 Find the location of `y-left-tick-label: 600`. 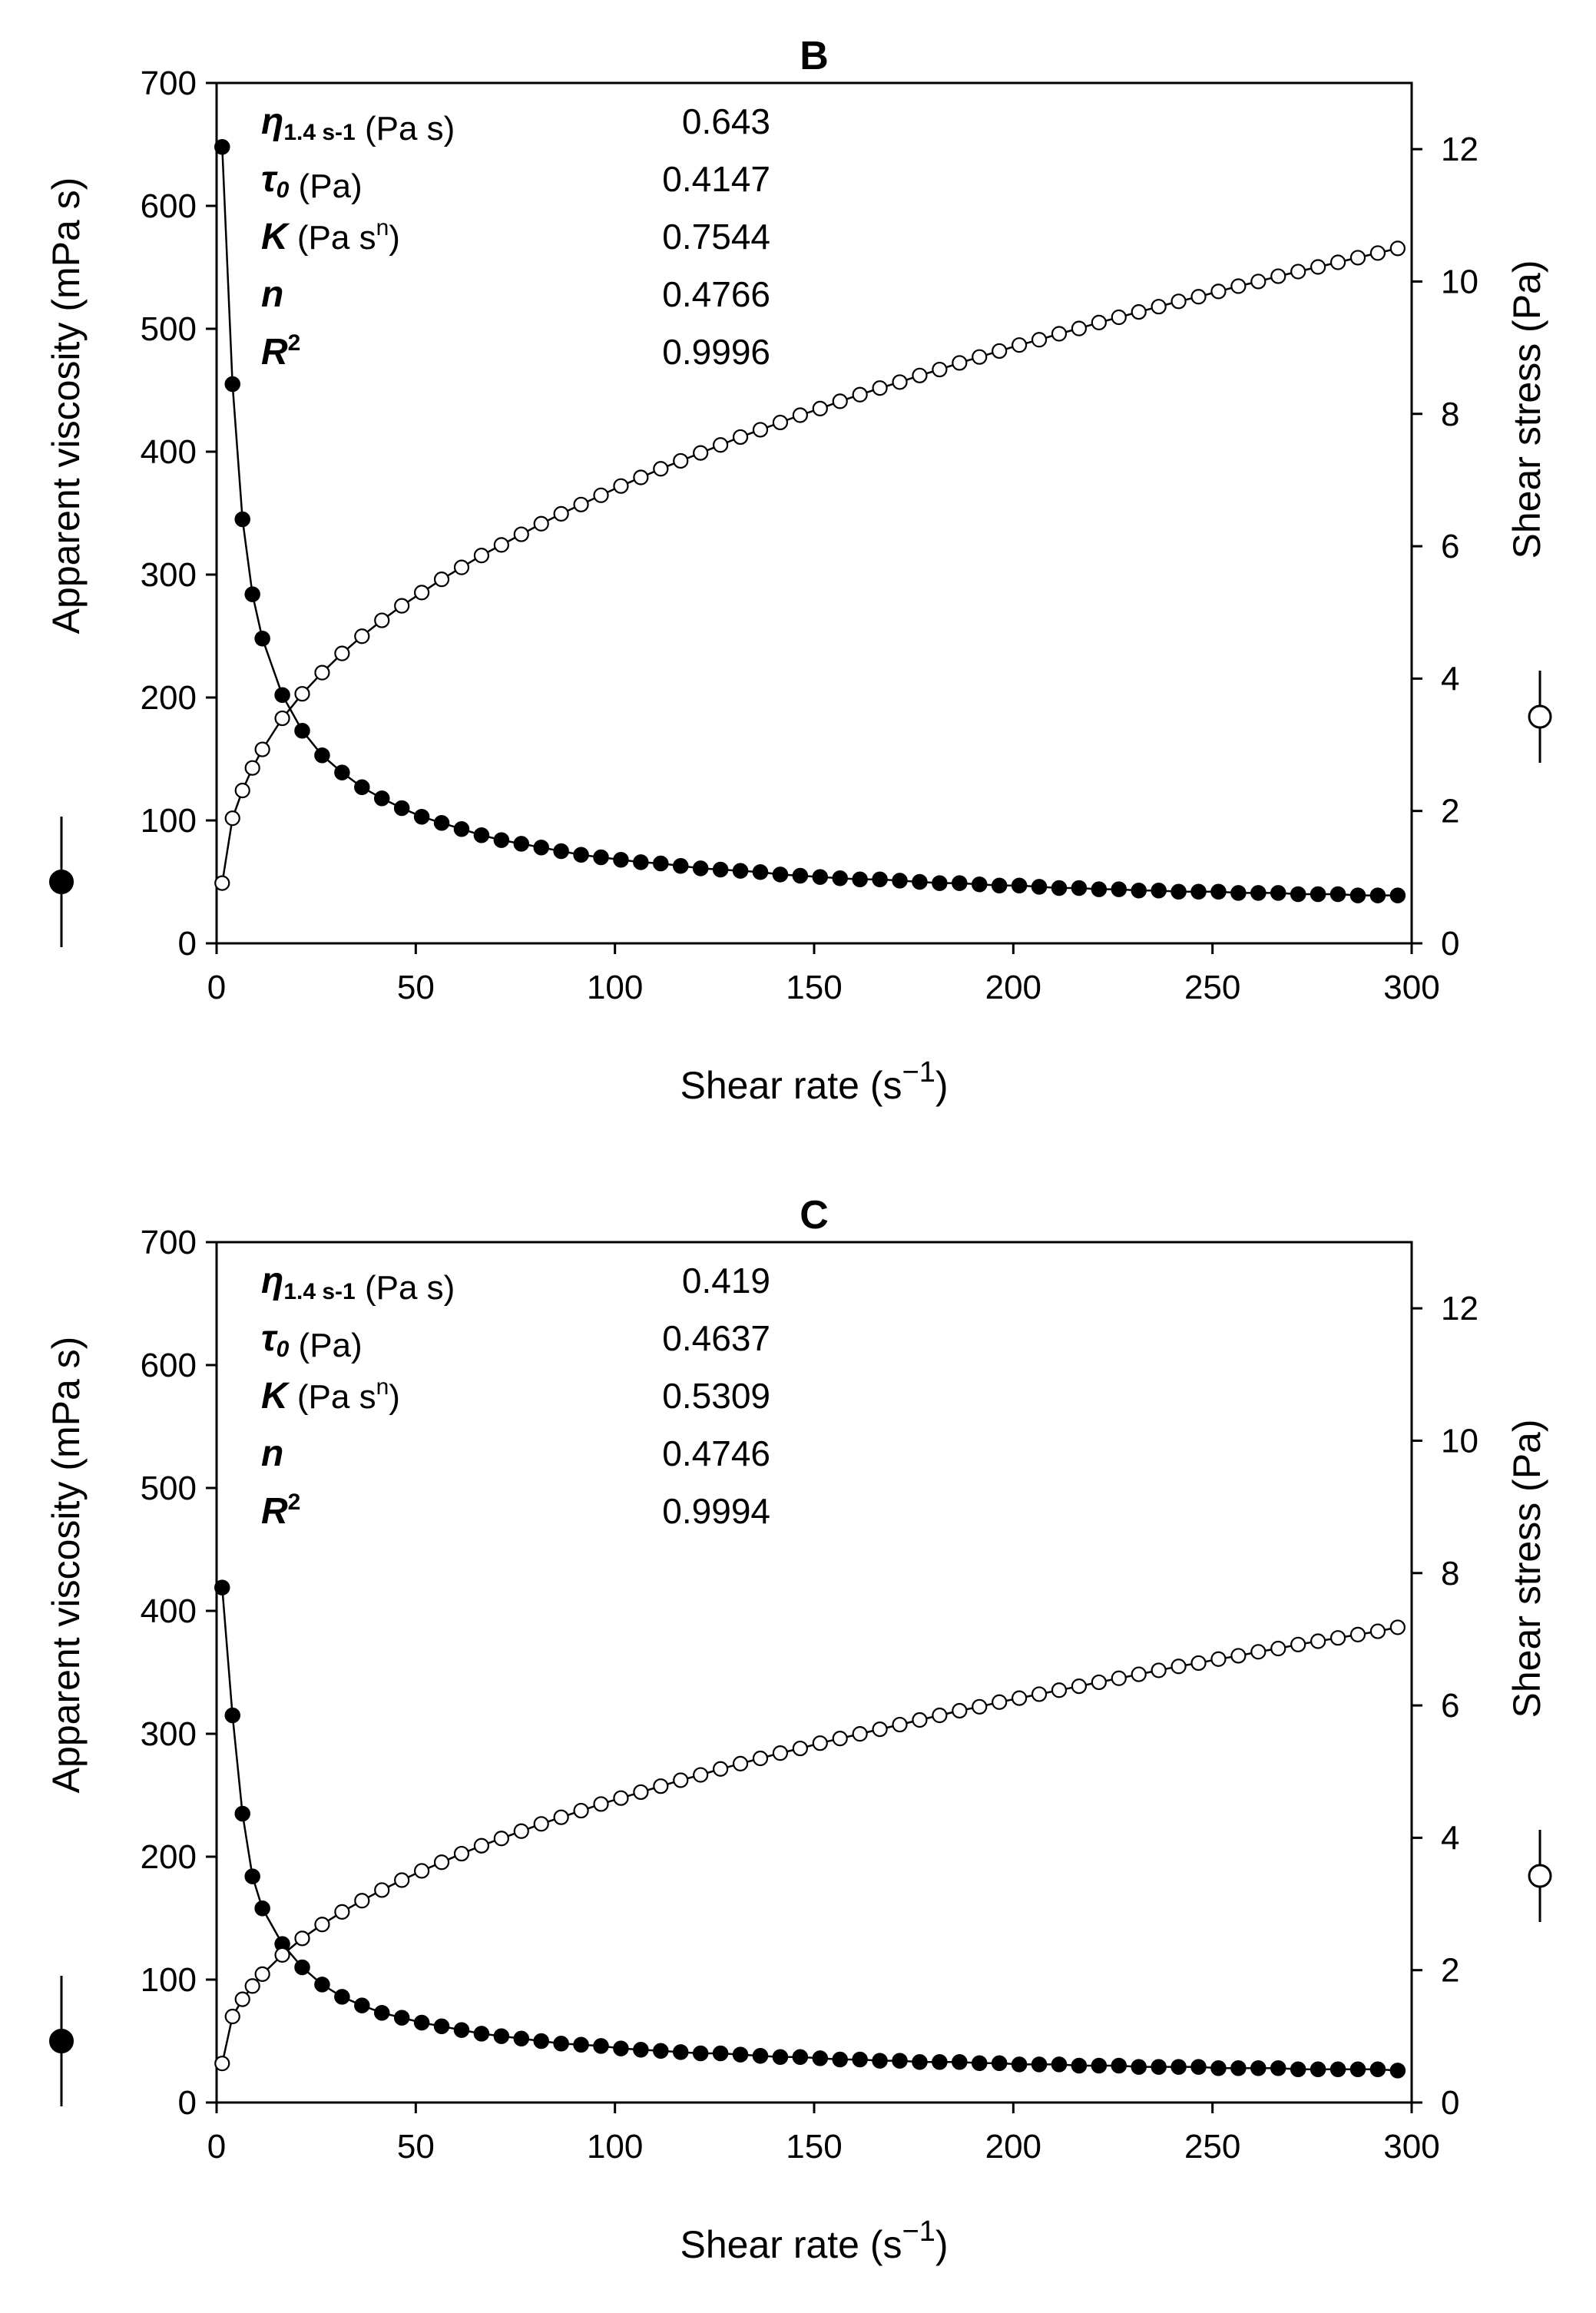

y-left-tick-label: 600 is located at coordinates (169, 1365).